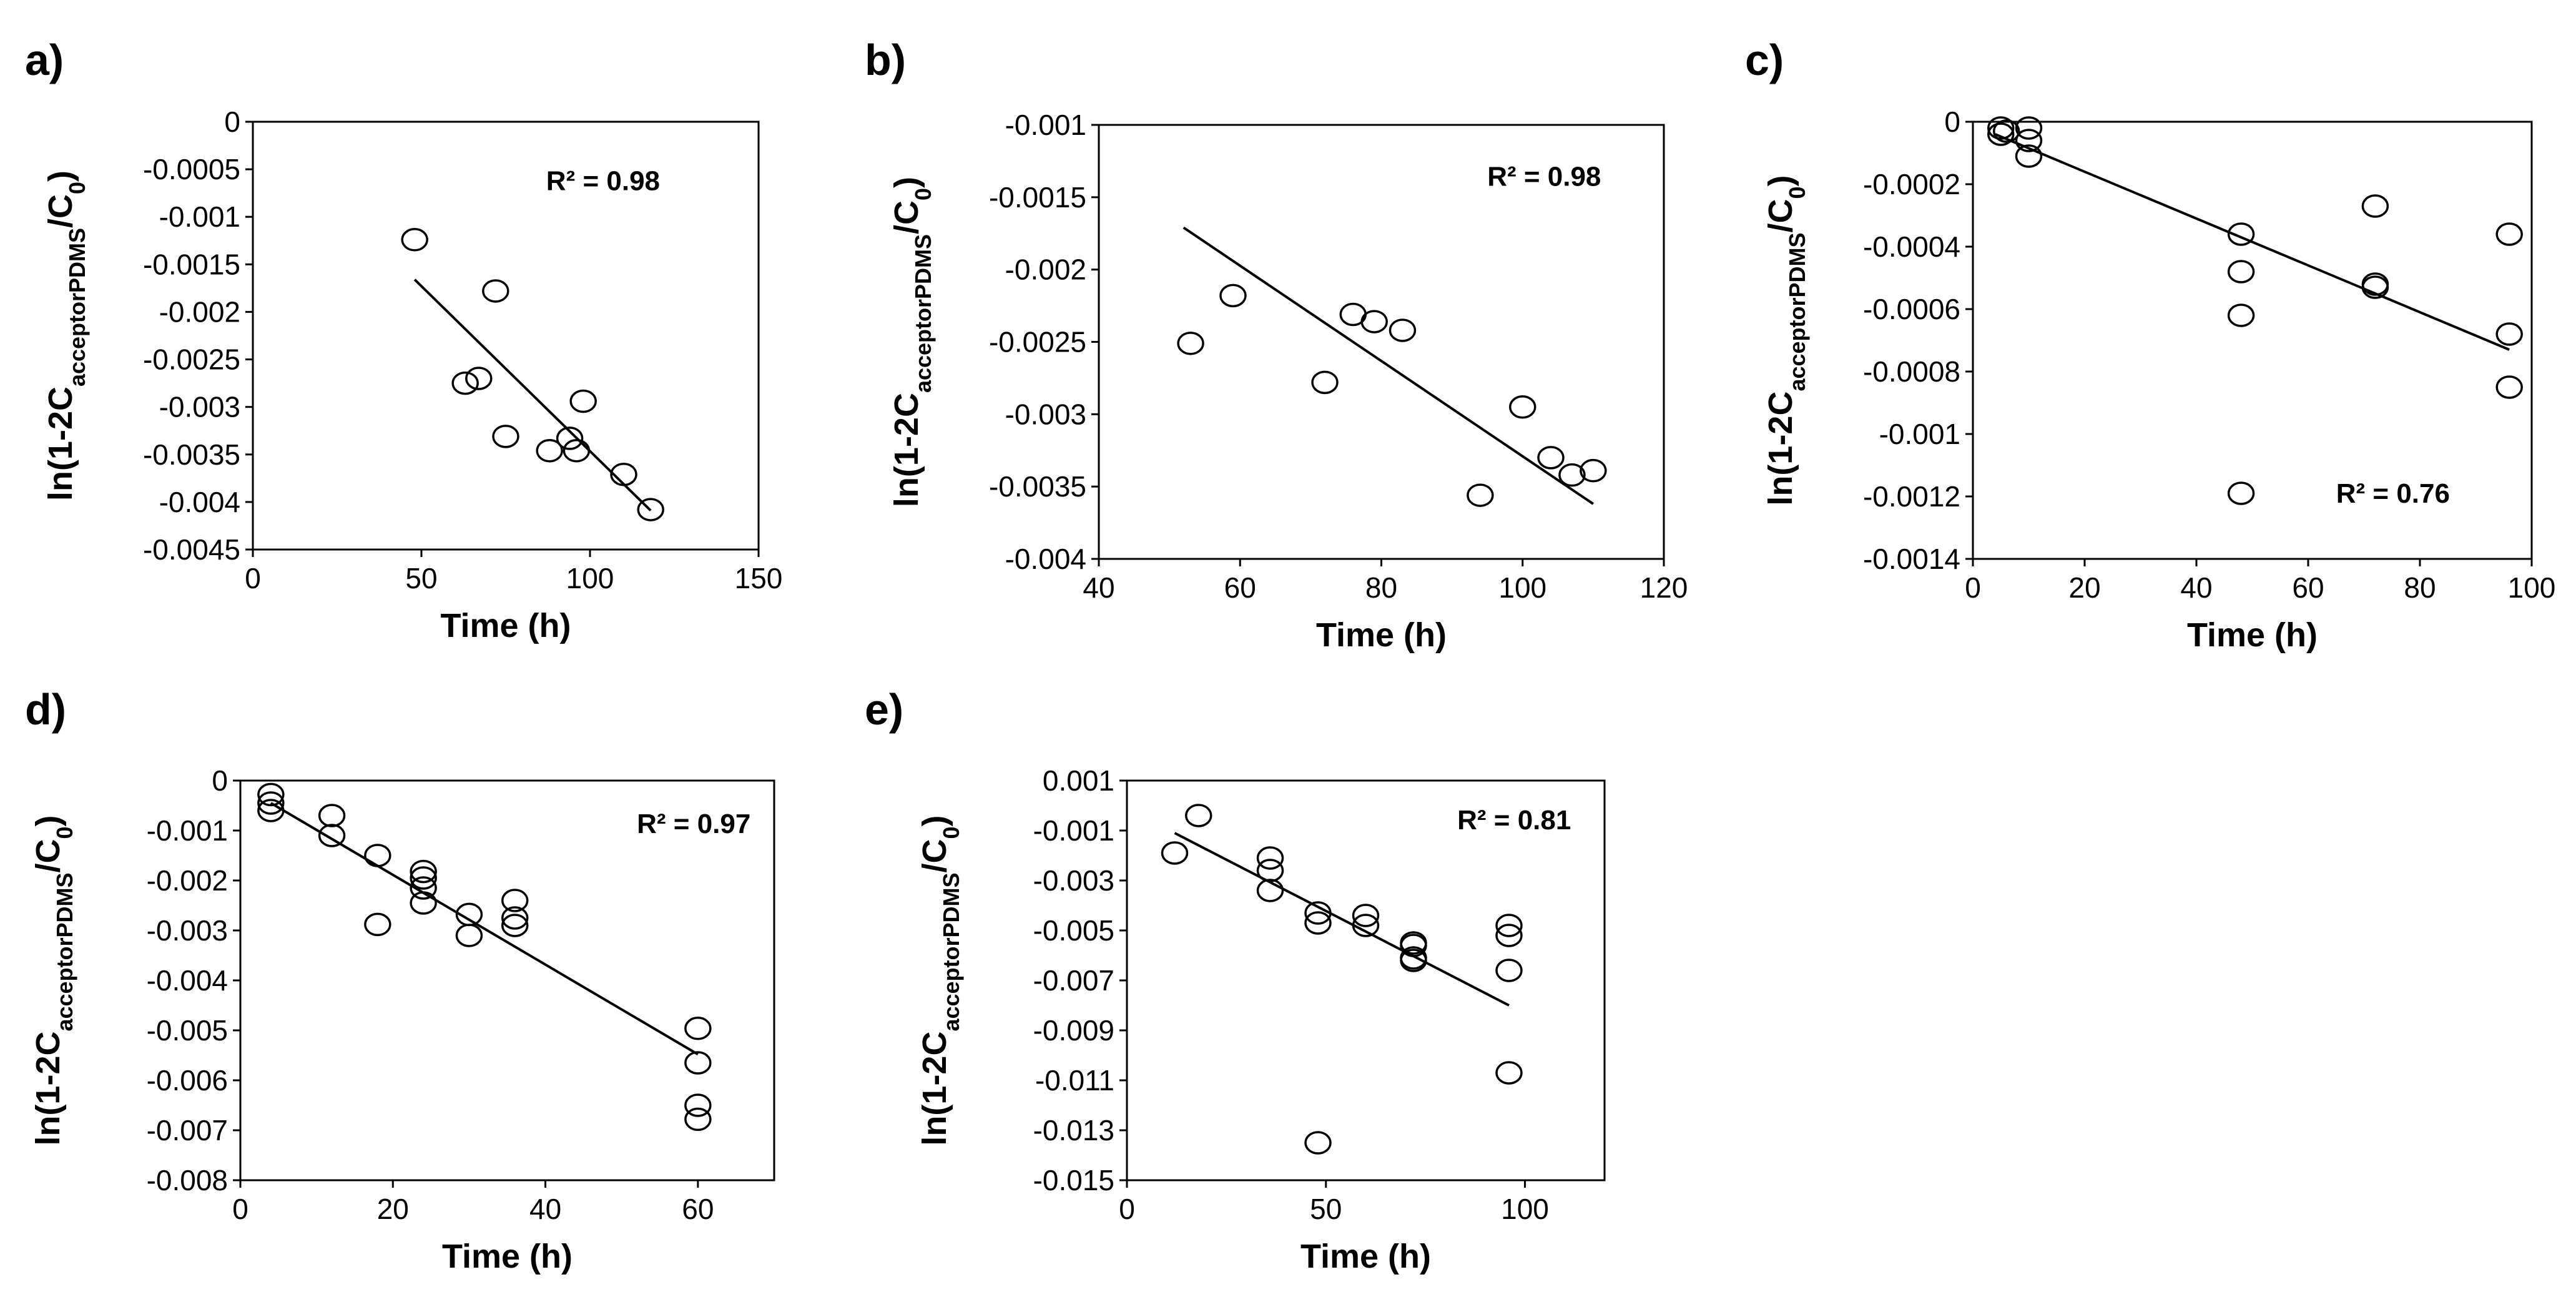 The image size is (2576, 1302). I want to click on trendline, so click(1388, 365).